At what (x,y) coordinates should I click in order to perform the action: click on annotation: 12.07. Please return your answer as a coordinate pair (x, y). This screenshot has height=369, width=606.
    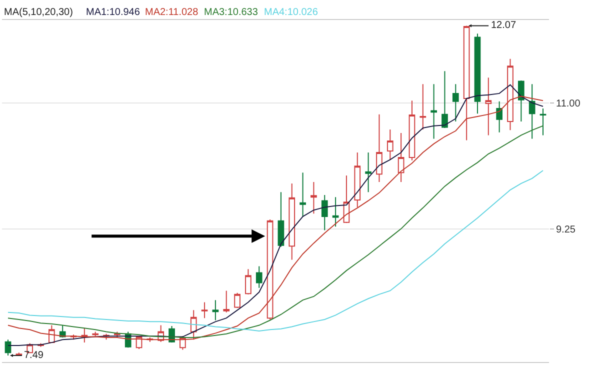
    Looking at the image, I should click on (503, 25).